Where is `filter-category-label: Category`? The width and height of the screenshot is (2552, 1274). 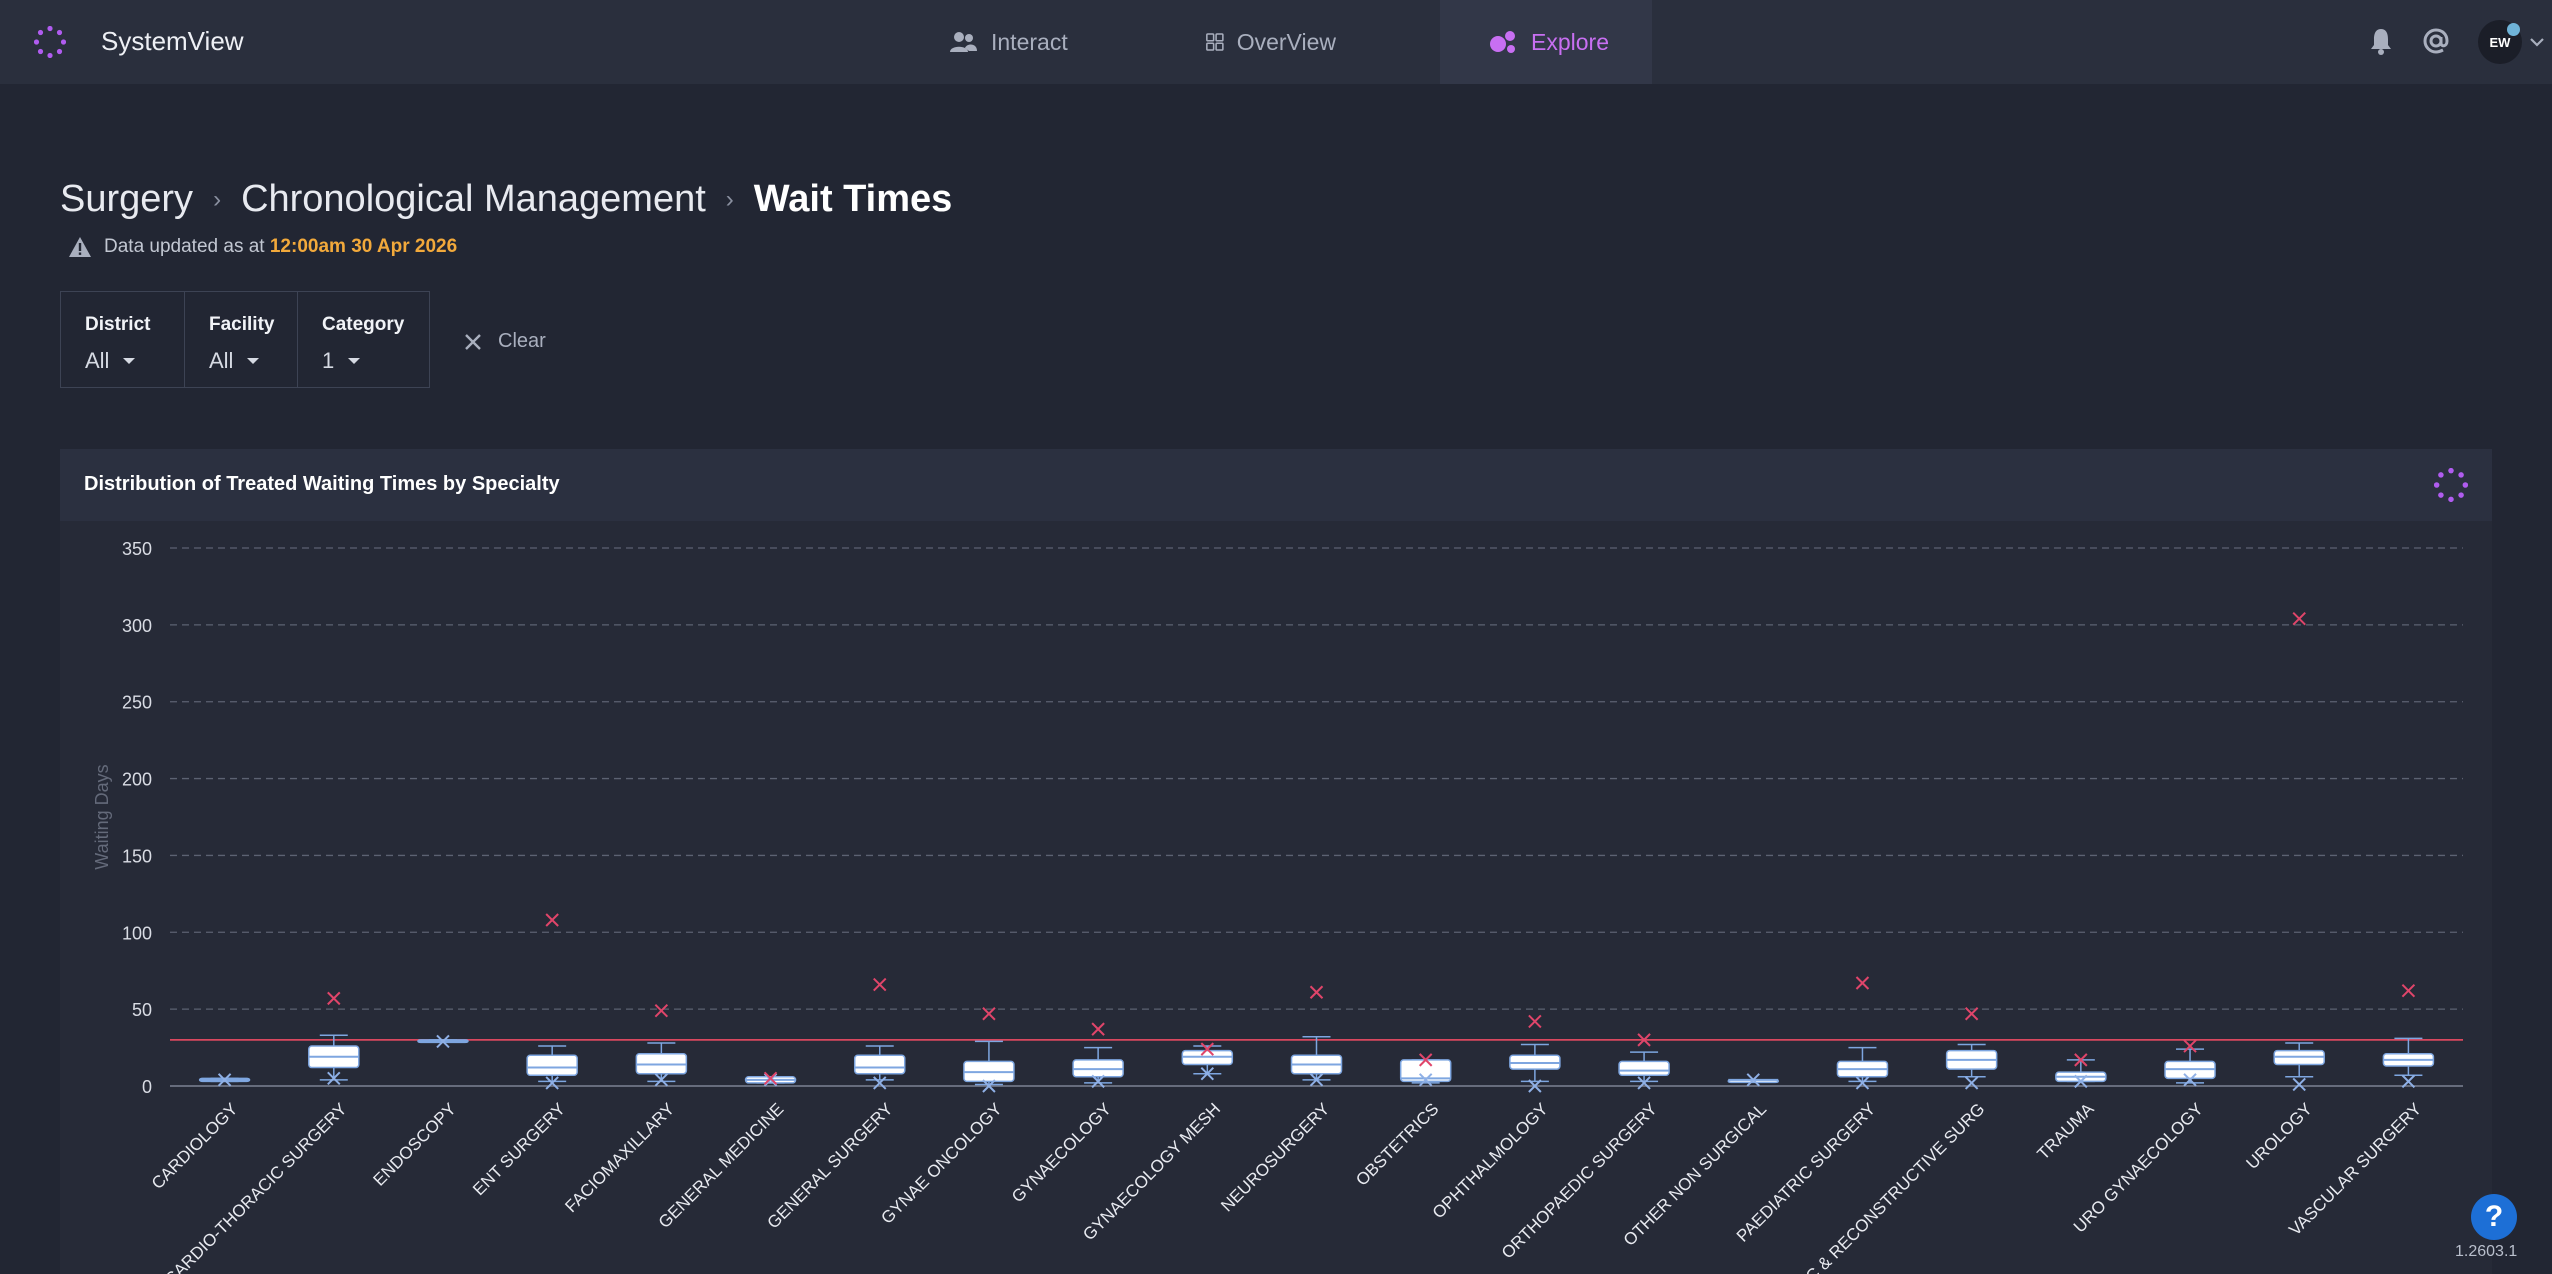
filter-category-label: Category is located at coordinates (363, 324).